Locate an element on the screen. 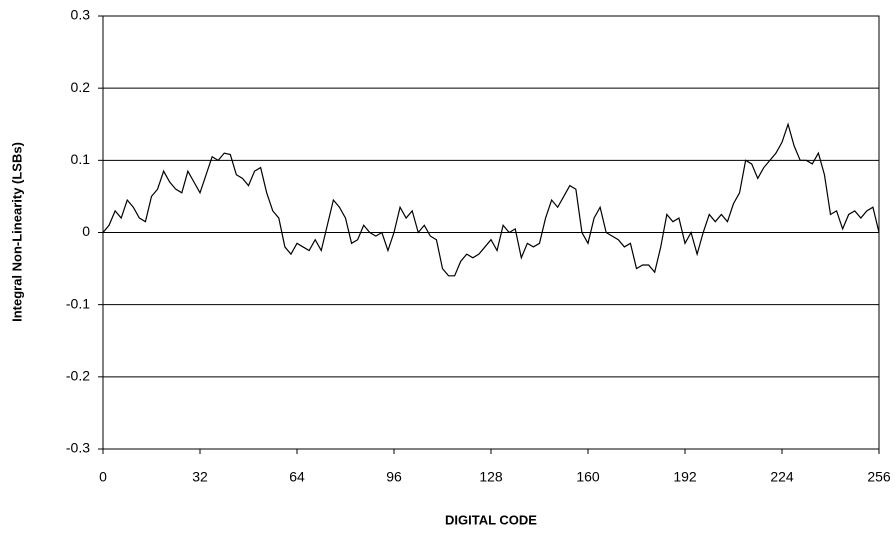 The image size is (895, 541). x-tick-label: 160 is located at coordinates (588, 477).